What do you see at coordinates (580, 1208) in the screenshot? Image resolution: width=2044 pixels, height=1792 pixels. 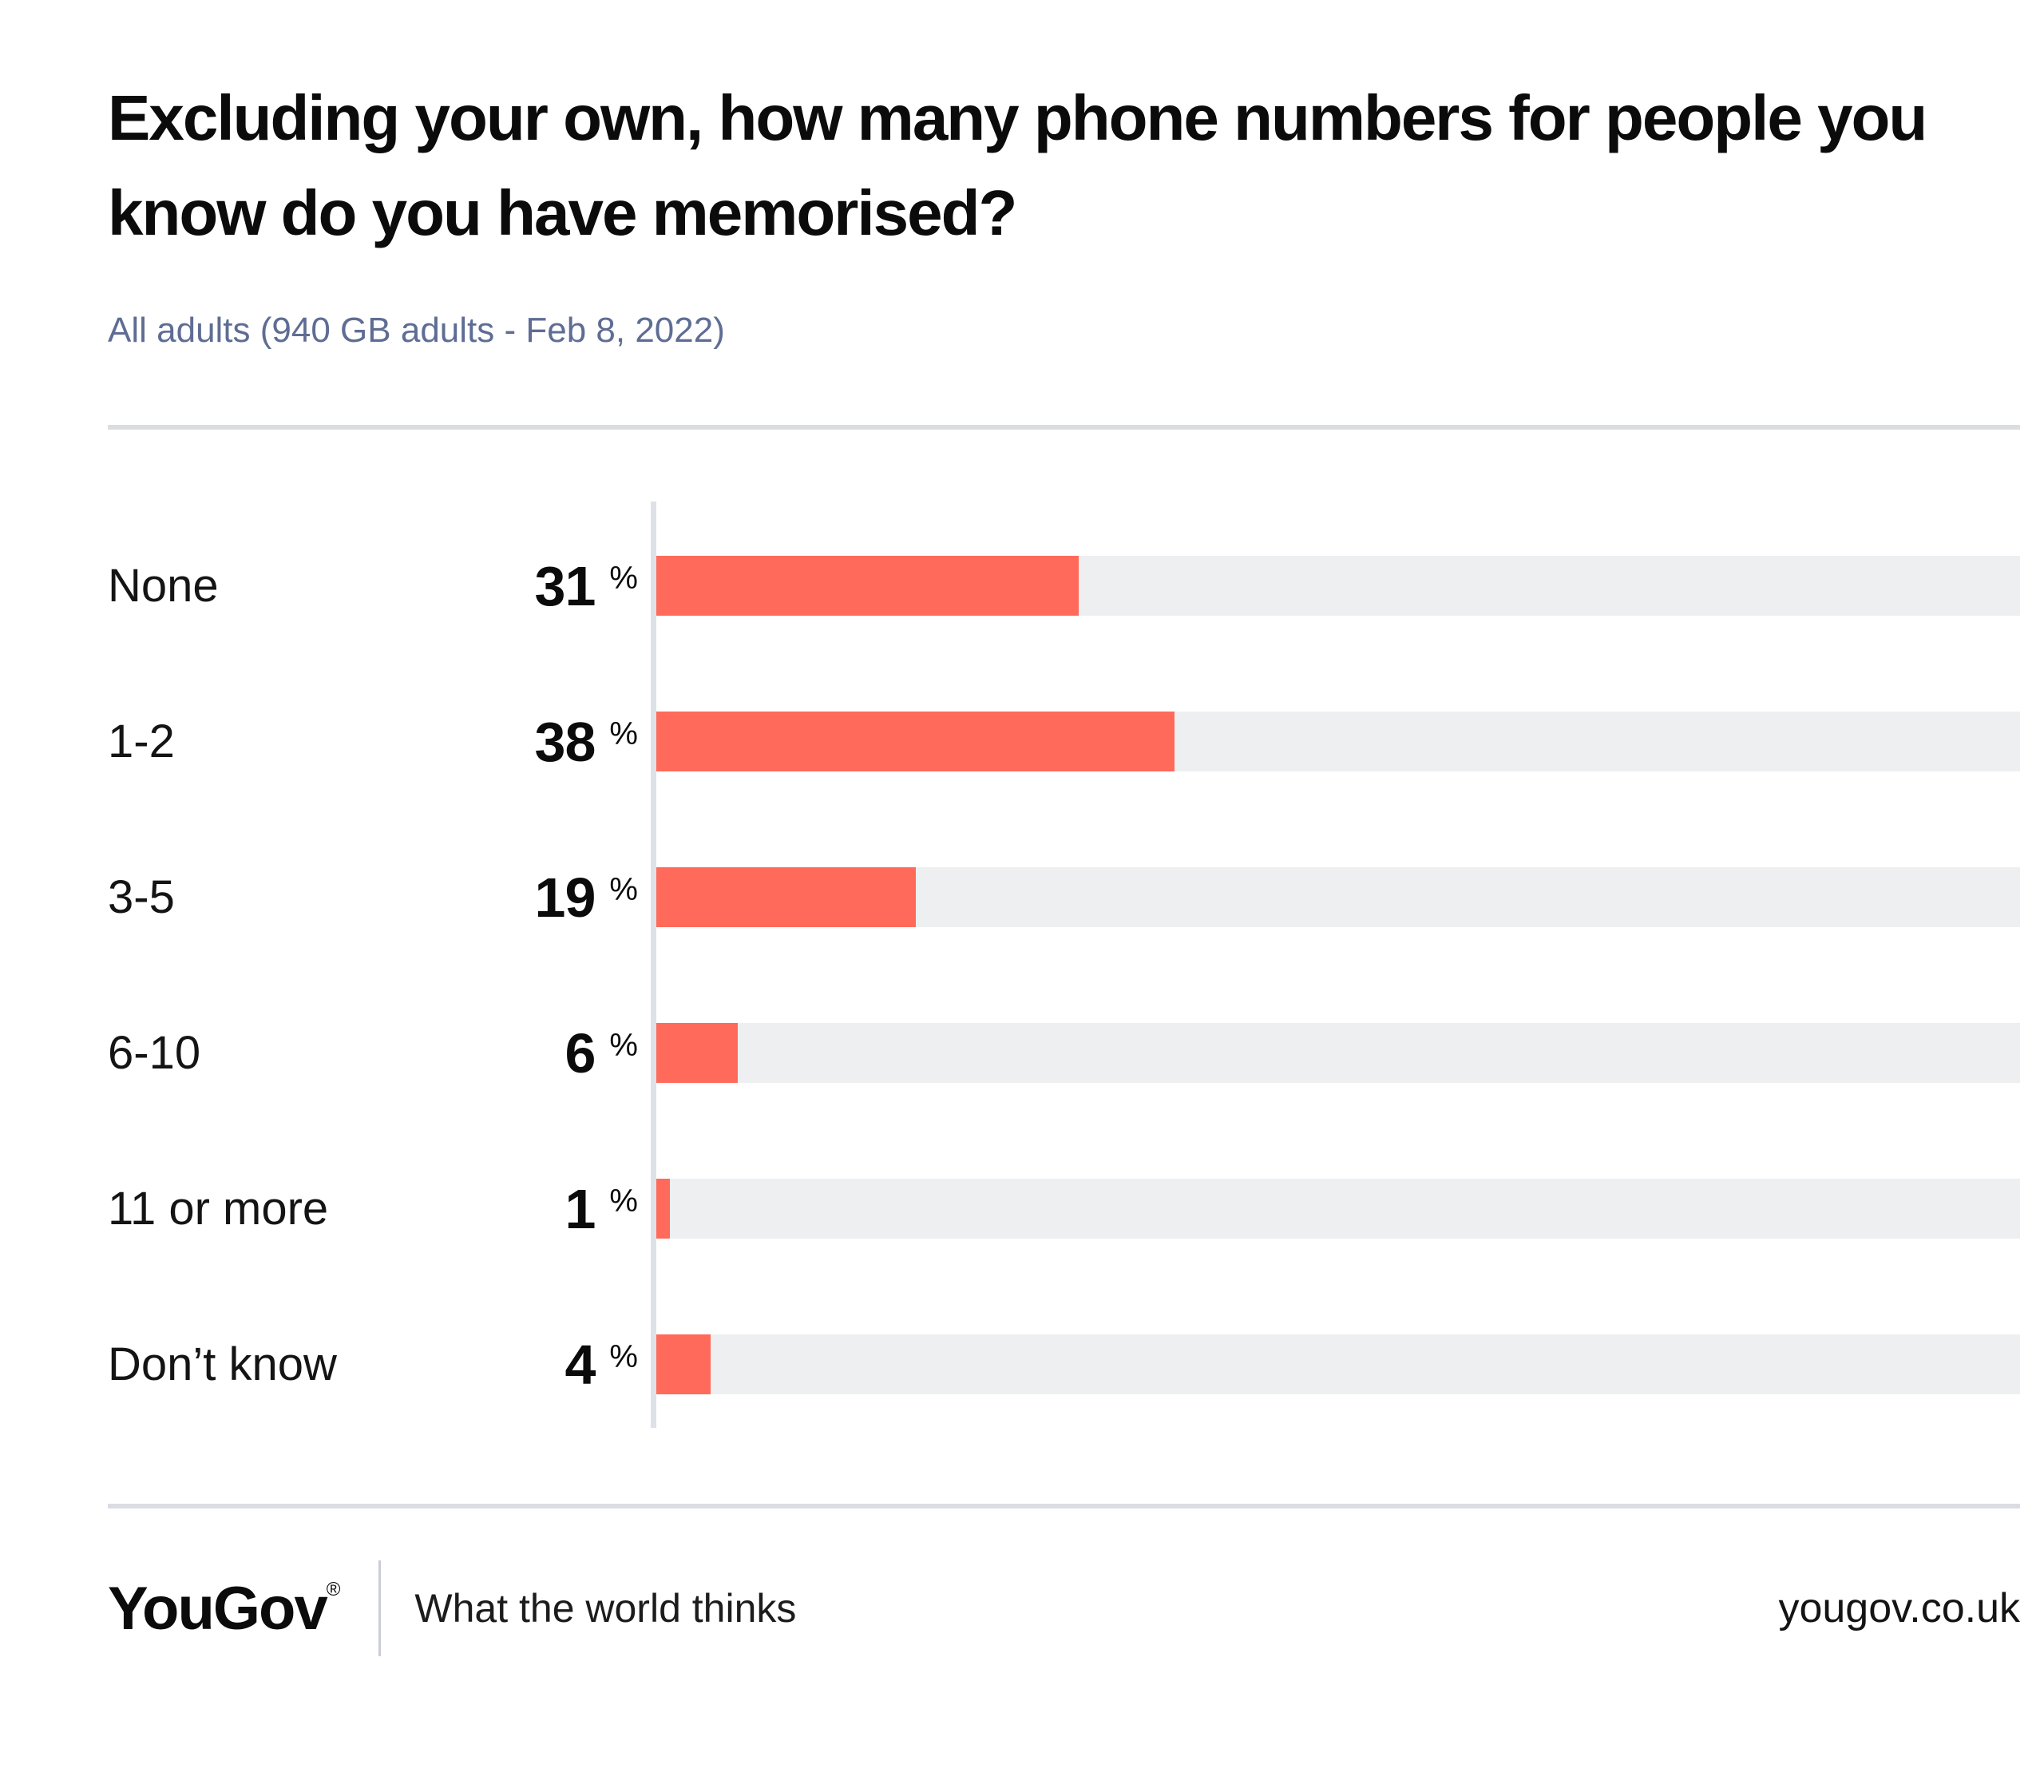 I see `value-number: 1` at bounding box center [580, 1208].